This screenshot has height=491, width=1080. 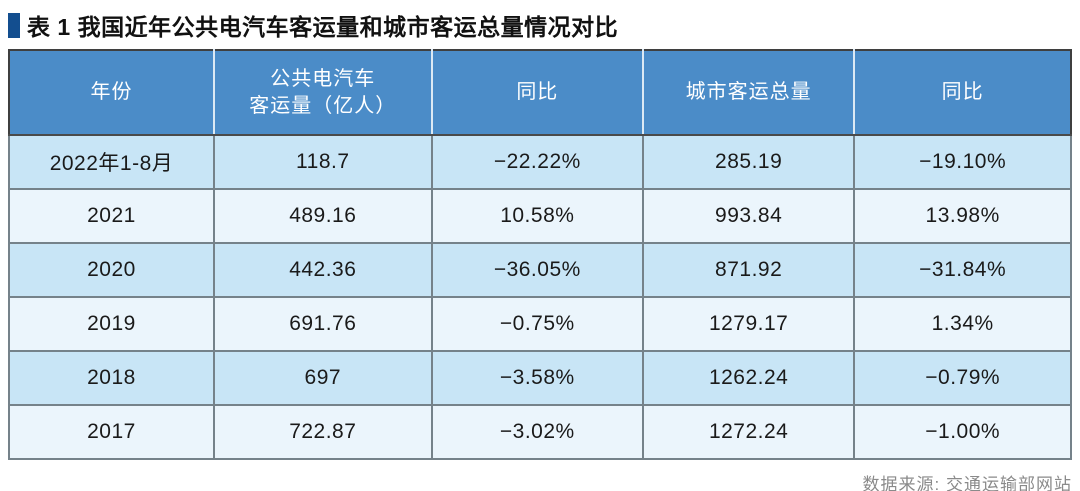 I want to click on column-header-2: 同比, so click(x=536, y=93).